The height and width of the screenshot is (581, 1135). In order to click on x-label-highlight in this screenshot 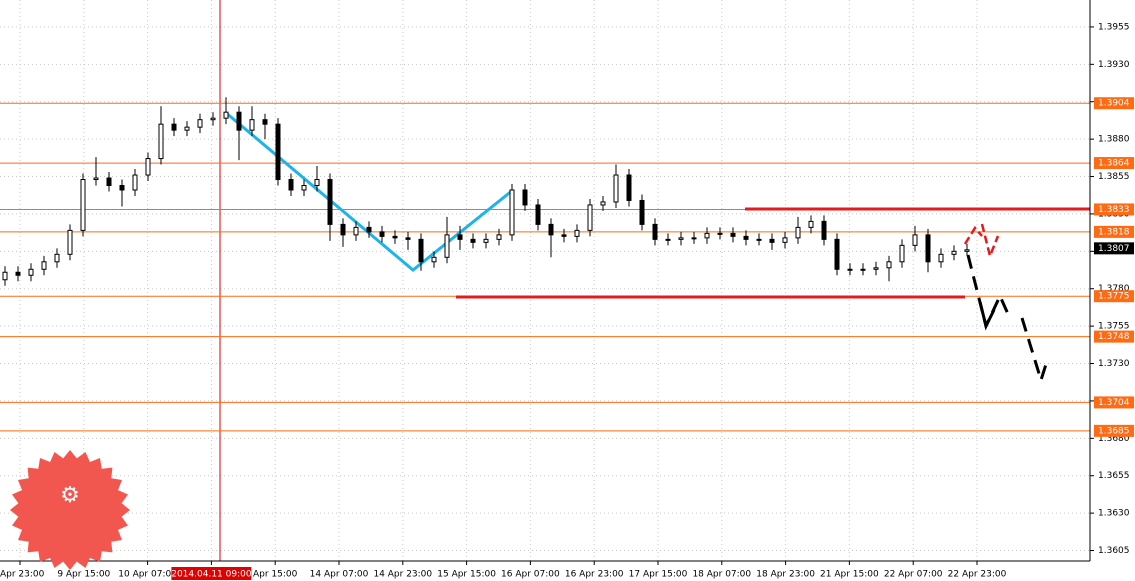, I will do `click(211, 573)`.